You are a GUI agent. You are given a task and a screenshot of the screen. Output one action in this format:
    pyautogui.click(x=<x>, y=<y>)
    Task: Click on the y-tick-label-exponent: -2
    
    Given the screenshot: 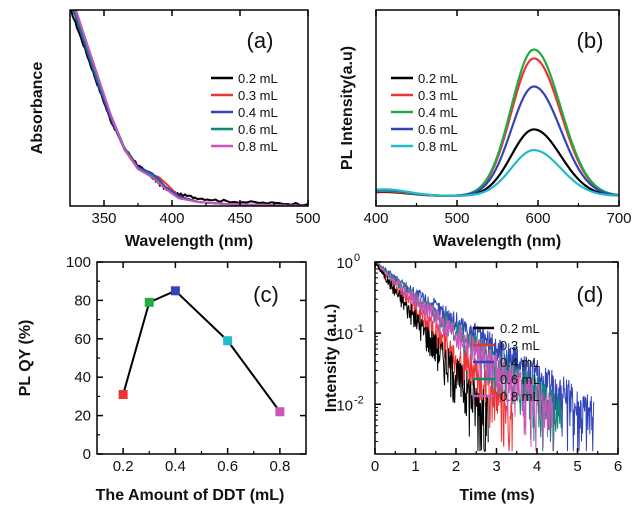 What is the action you would take?
    pyautogui.click(x=359, y=400)
    